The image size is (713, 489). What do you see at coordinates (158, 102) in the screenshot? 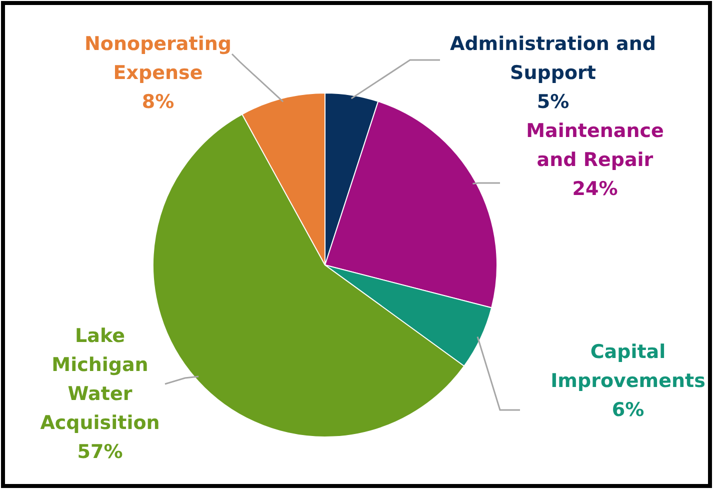
I see `data-label: 8%` at bounding box center [158, 102].